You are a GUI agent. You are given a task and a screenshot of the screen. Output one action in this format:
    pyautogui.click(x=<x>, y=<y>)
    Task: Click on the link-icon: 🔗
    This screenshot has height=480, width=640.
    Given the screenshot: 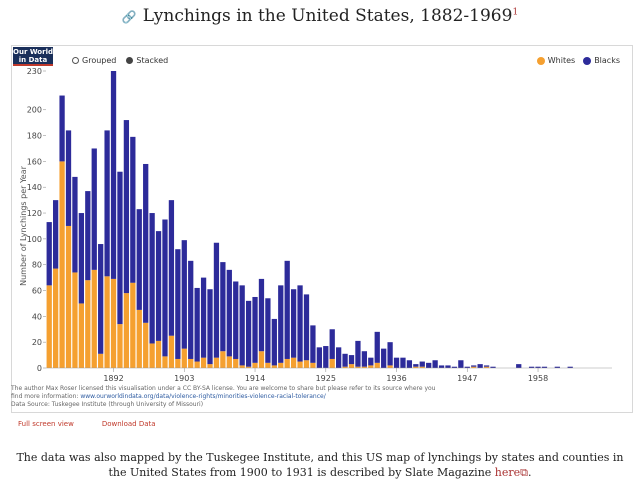 What is the action you would take?
    pyautogui.click(x=129, y=17)
    